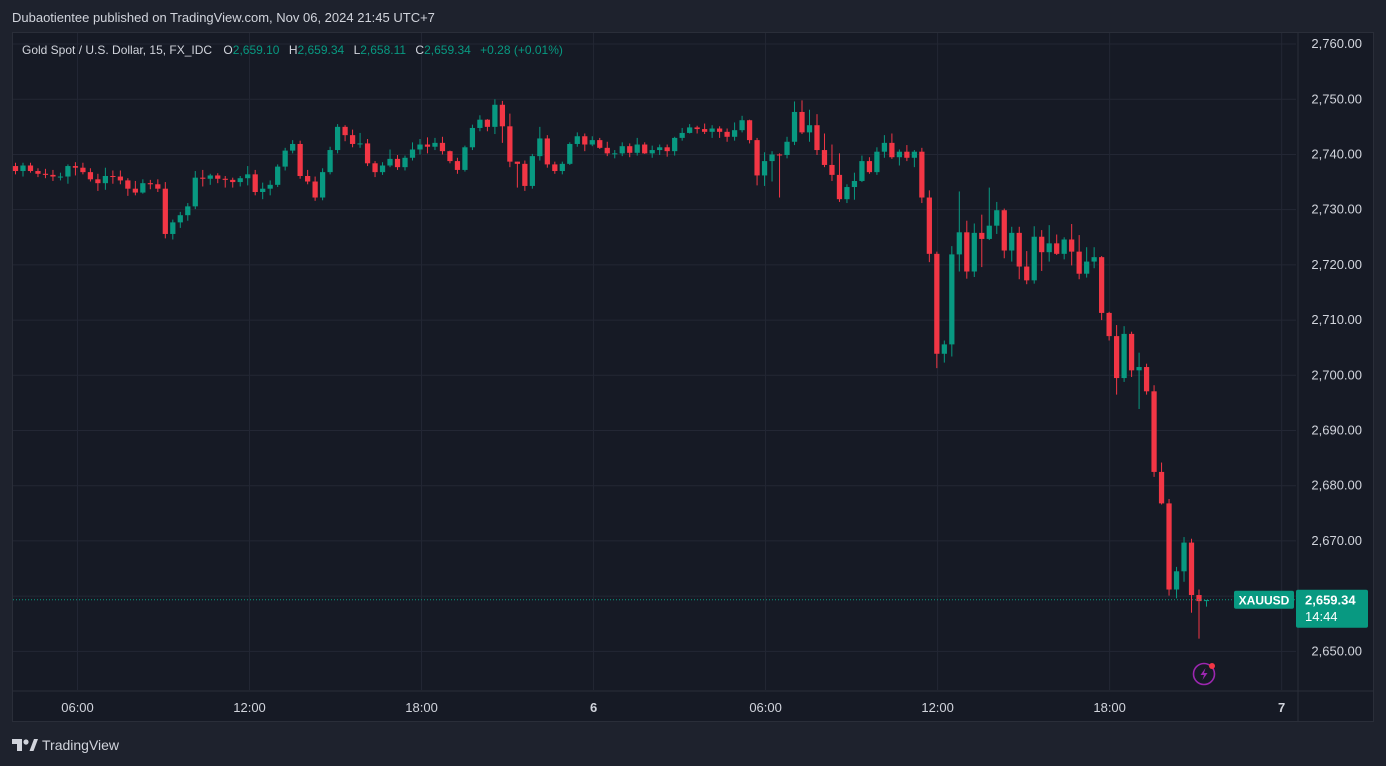 The height and width of the screenshot is (766, 1386). I want to click on lightning-icon, so click(1204, 674).